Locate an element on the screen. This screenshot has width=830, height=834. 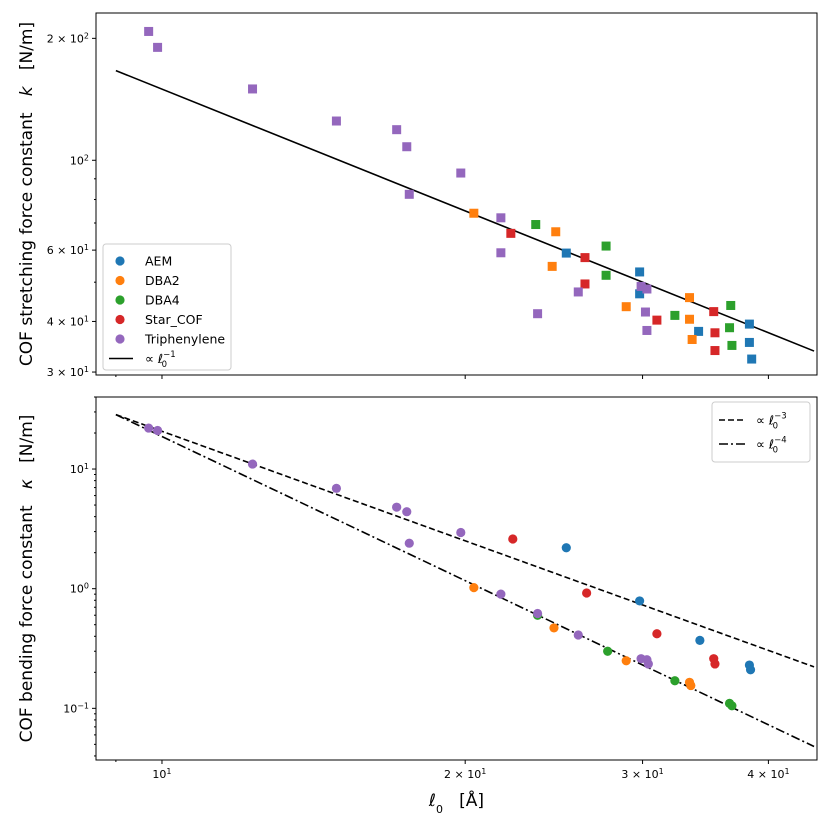
y-tick-label: 10² is located at coordinates (79, 160).